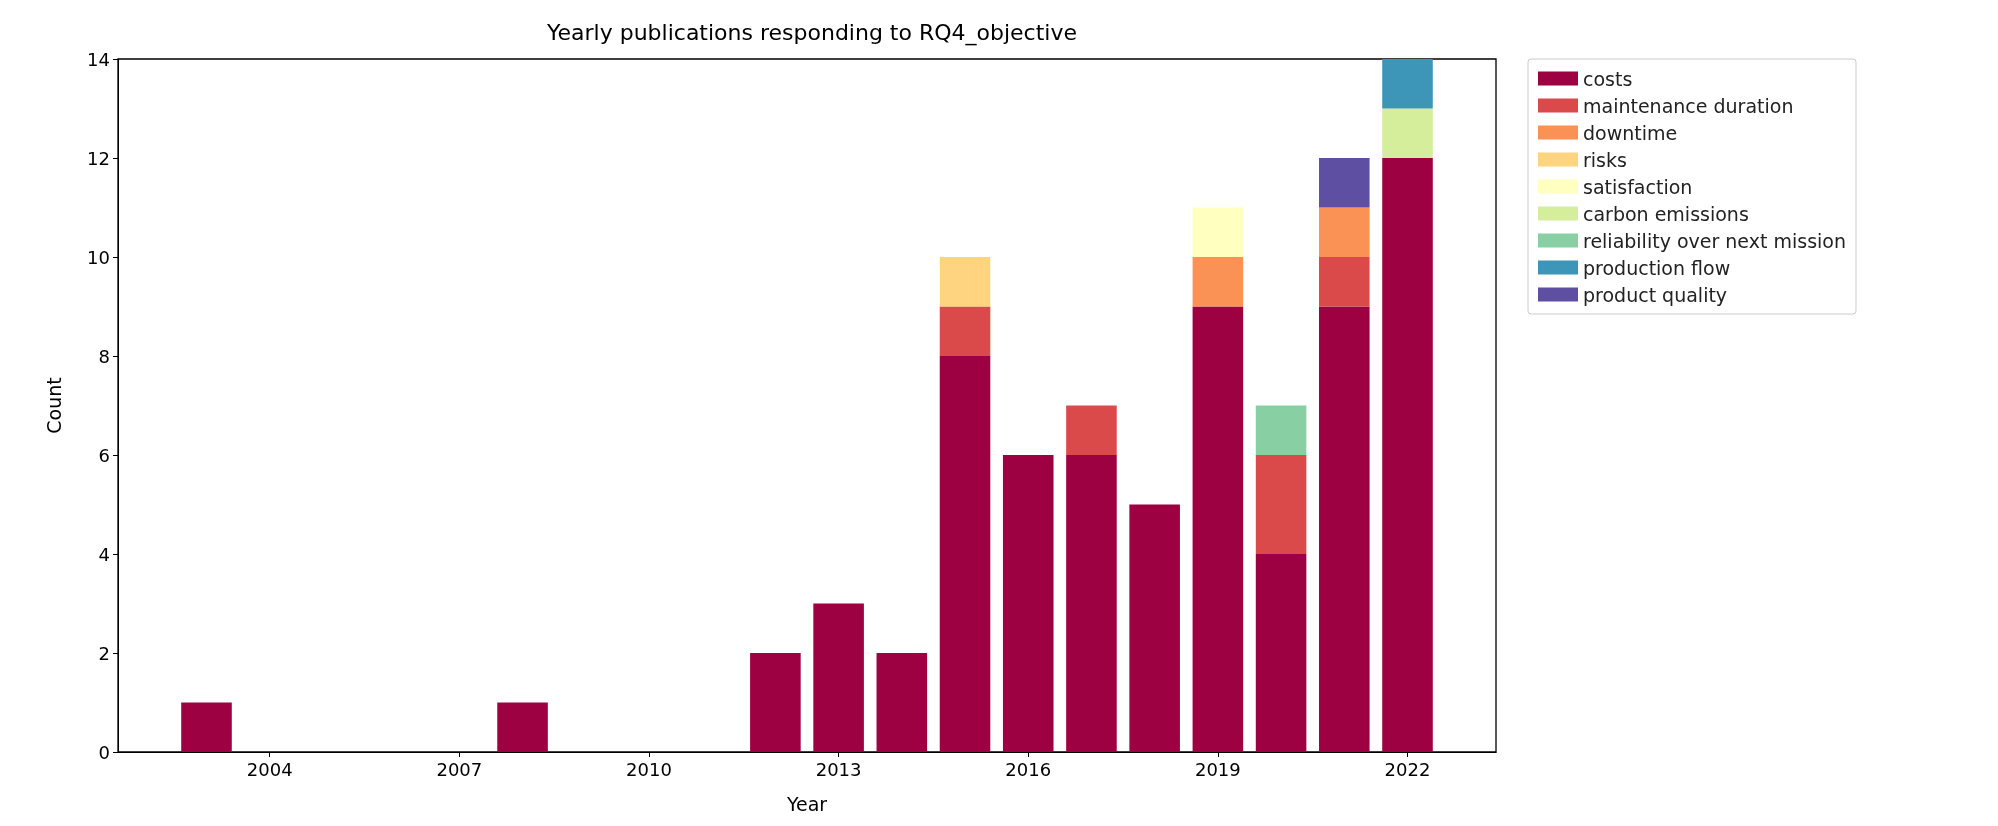 The height and width of the screenshot is (826, 1998). I want to click on x-tick-label: 2007, so click(459, 769).